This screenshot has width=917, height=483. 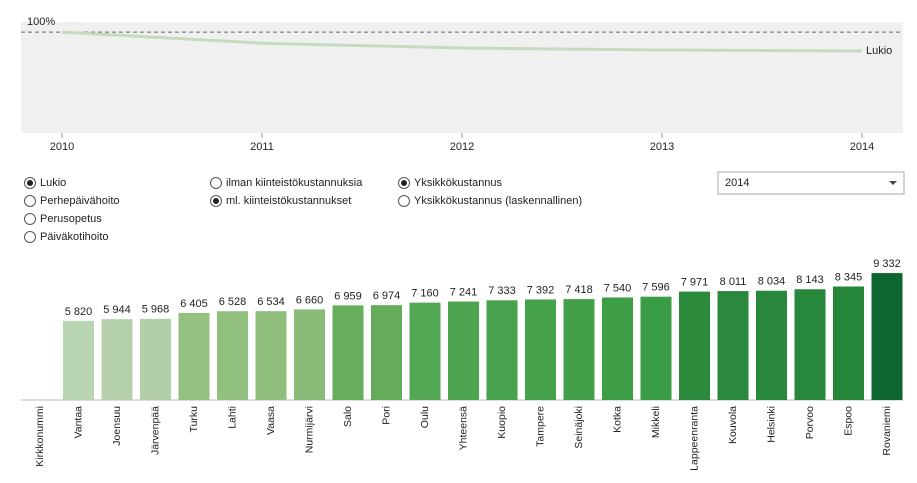 What do you see at coordinates (862, 147) in the screenshot?
I see `x-tick-label: 2014` at bounding box center [862, 147].